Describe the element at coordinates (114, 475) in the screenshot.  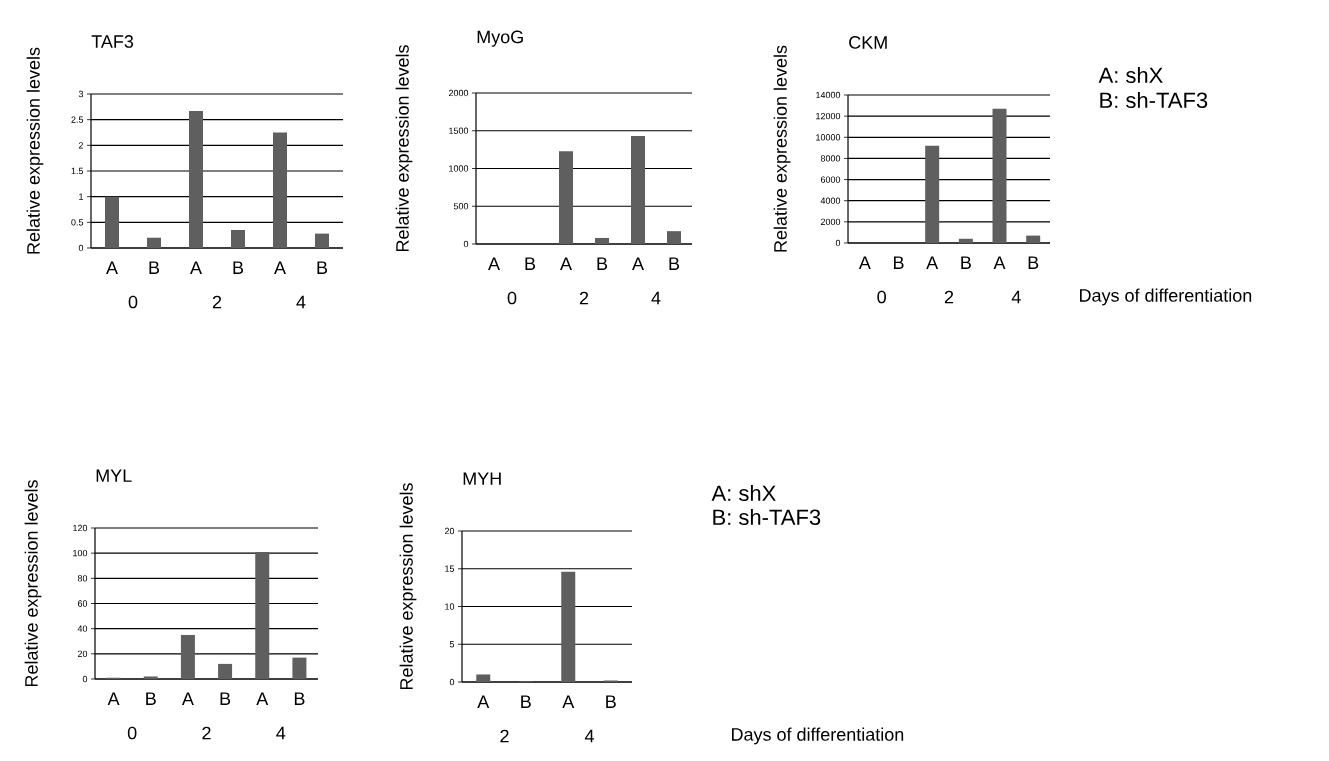
I see `chart-title: MYL` at that location.